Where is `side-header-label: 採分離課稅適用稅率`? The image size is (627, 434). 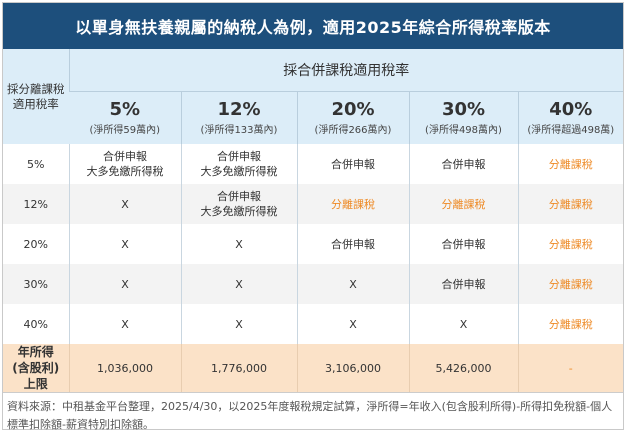
side-header-label: 採分離課稅適用稅率 is located at coordinates (36, 96).